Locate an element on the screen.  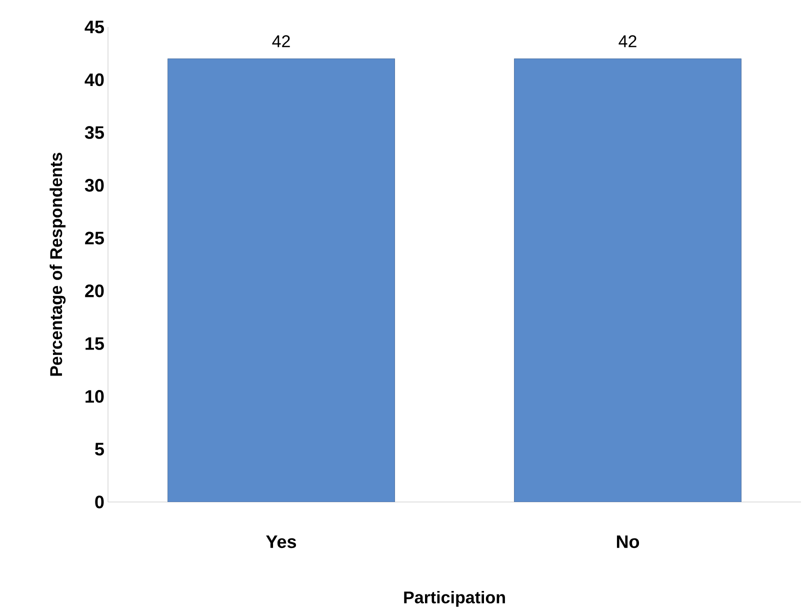
y-tick-label: 45 is located at coordinates (94, 27).